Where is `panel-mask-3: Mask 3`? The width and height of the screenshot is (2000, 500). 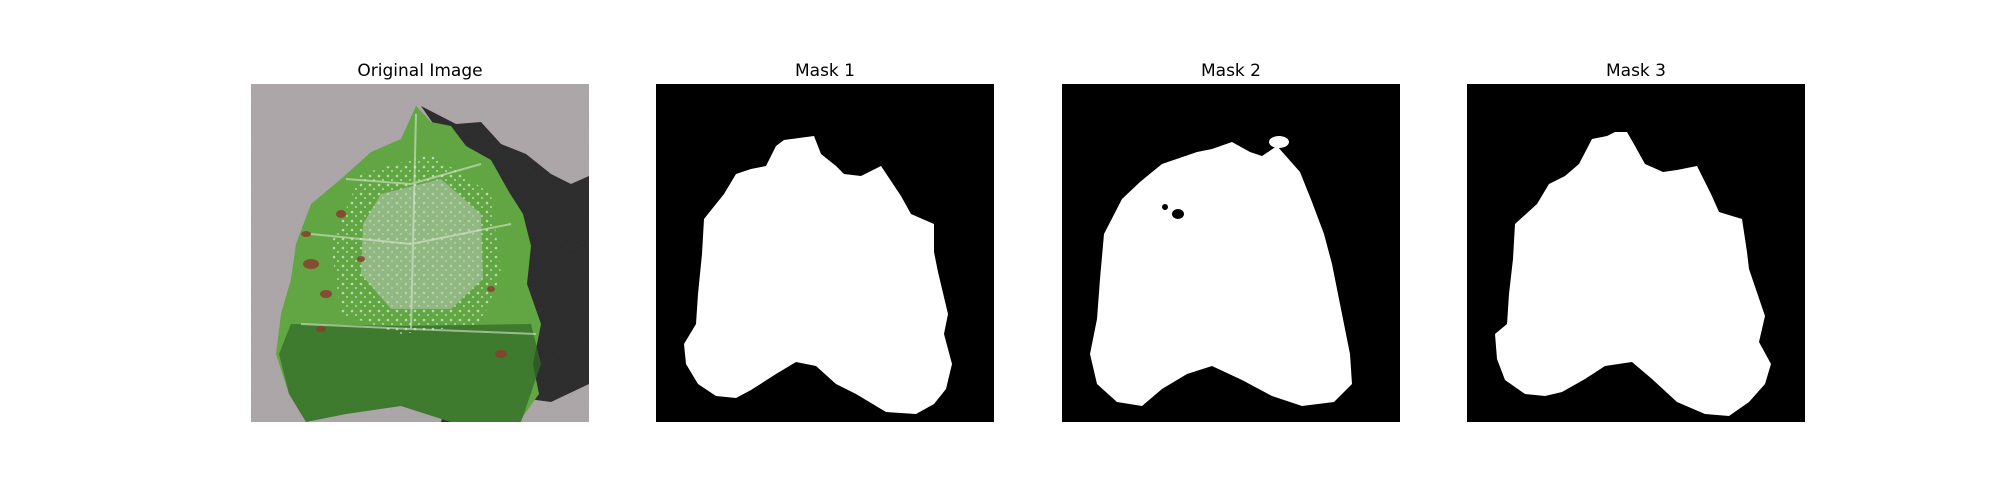
panel-mask-3: Mask 3 is located at coordinates (1636, 240).